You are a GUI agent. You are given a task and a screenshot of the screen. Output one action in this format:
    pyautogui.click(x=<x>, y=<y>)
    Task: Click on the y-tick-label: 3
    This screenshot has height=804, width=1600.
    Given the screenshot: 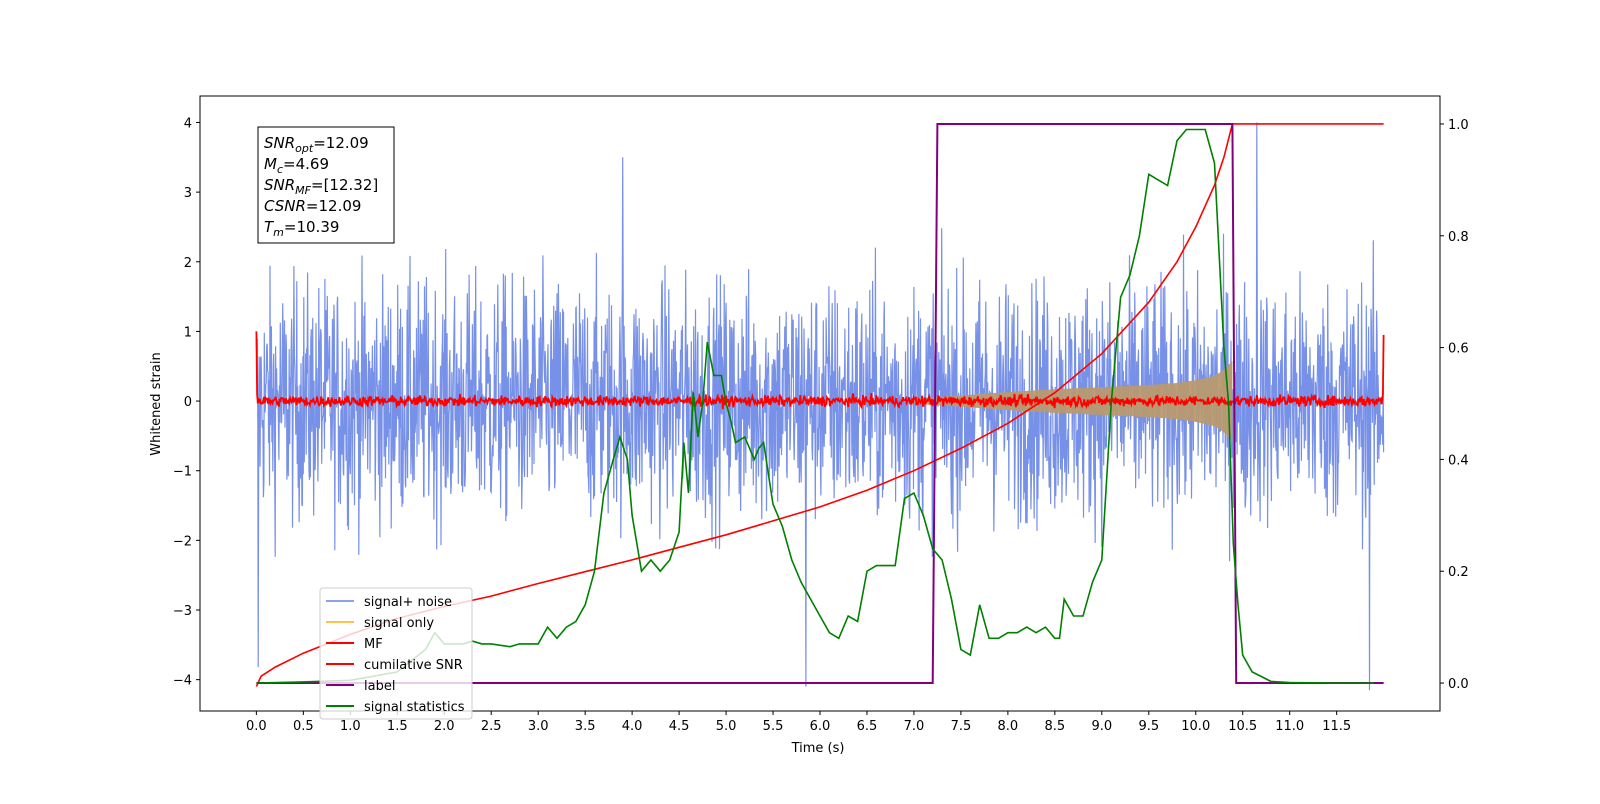 What is the action you would take?
    pyautogui.click(x=188, y=193)
    